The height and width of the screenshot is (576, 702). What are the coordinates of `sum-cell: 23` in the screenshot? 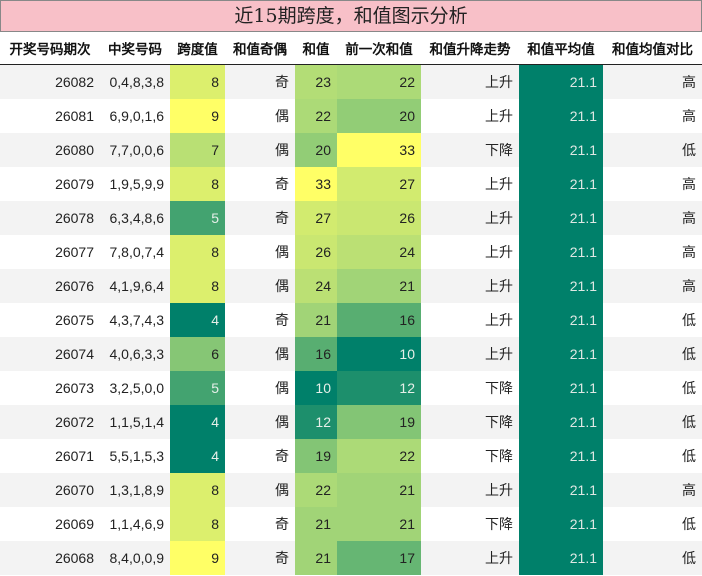 It's located at (316, 81).